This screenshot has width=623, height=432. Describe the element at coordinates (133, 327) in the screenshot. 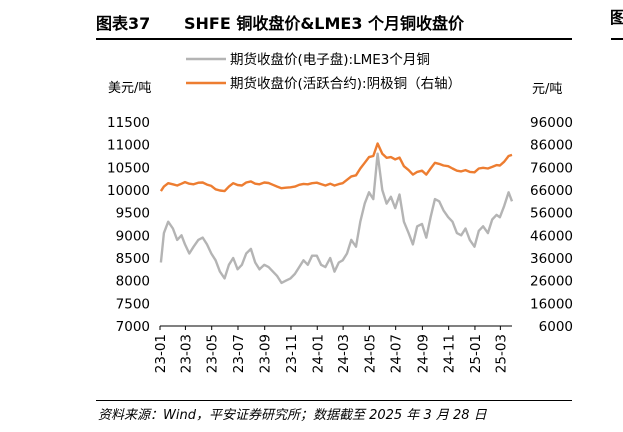

I see `left-tick-label: 7000` at that location.